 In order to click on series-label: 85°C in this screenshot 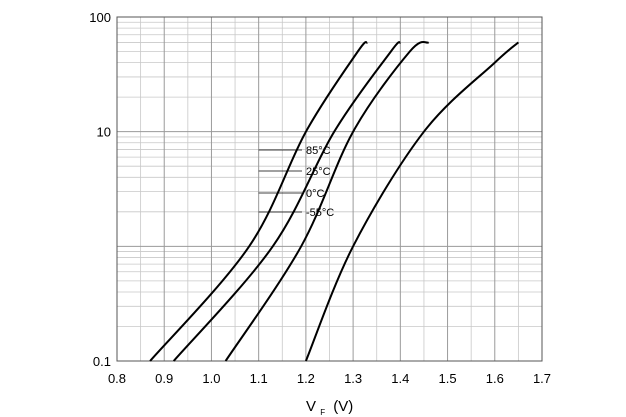, I will do `click(318, 151)`.